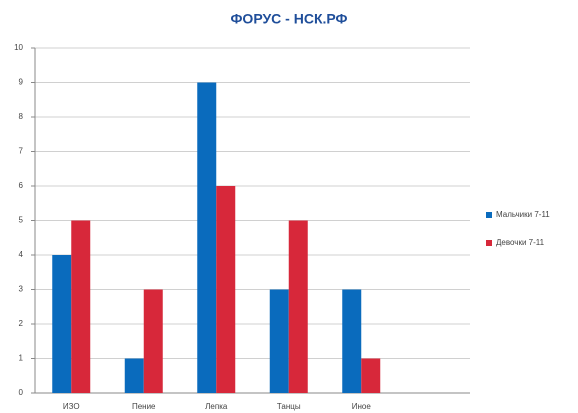  Describe the element at coordinates (21, 220) in the screenshot. I see `y-tick-label: 5` at that location.